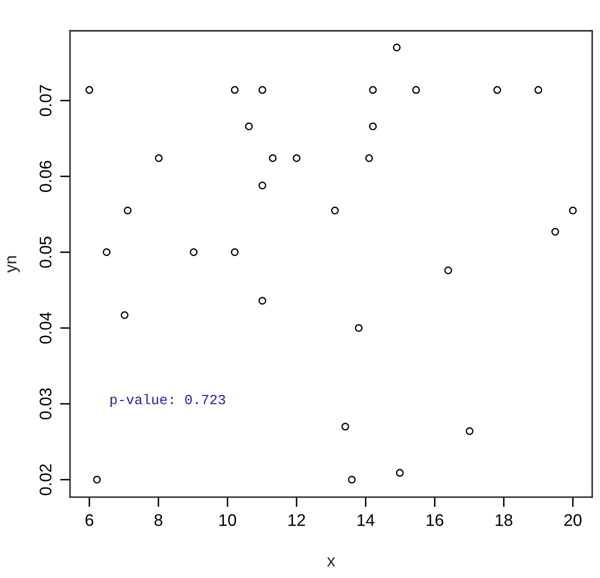 The image size is (600, 578). What do you see at coordinates (46, 328) in the screenshot?
I see `y-tick-label: 0.04` at bounding box center [46, 328].